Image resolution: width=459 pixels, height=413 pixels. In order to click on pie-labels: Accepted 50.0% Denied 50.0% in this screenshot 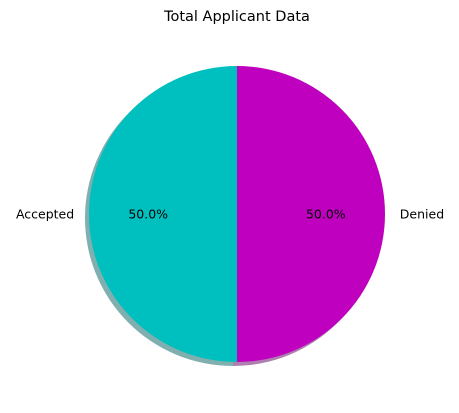, I will do `click(230, 214)`.